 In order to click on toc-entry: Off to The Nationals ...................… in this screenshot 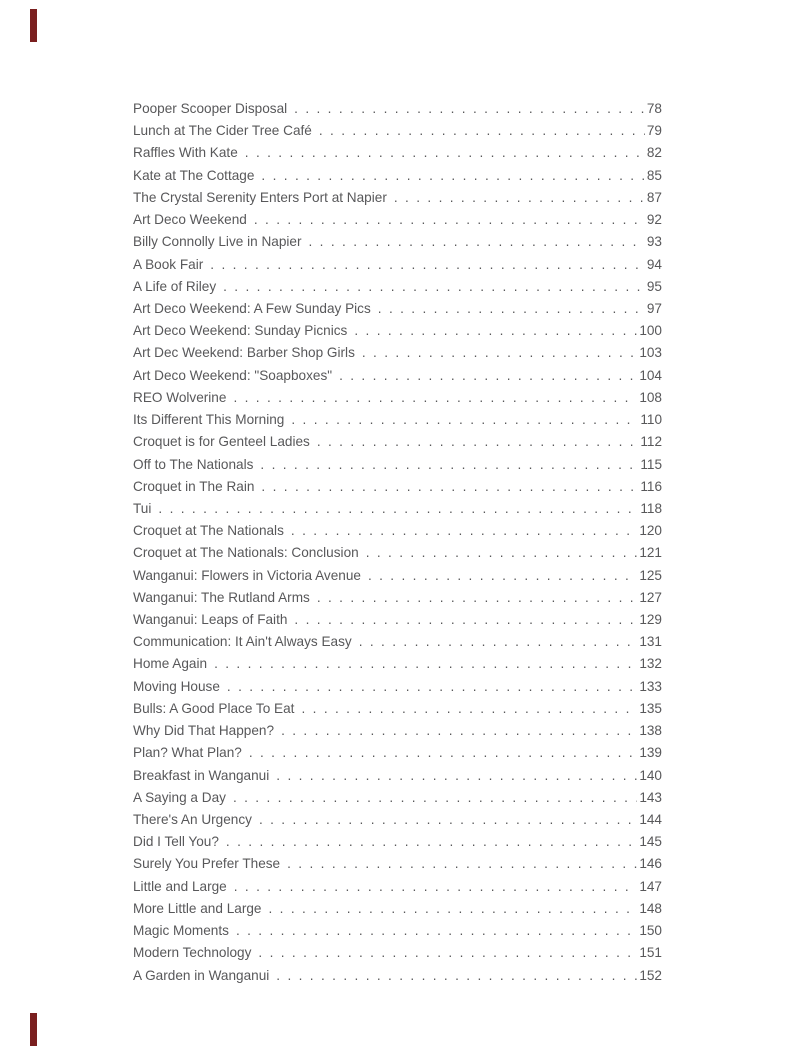, I will do `click(397, 468)`.